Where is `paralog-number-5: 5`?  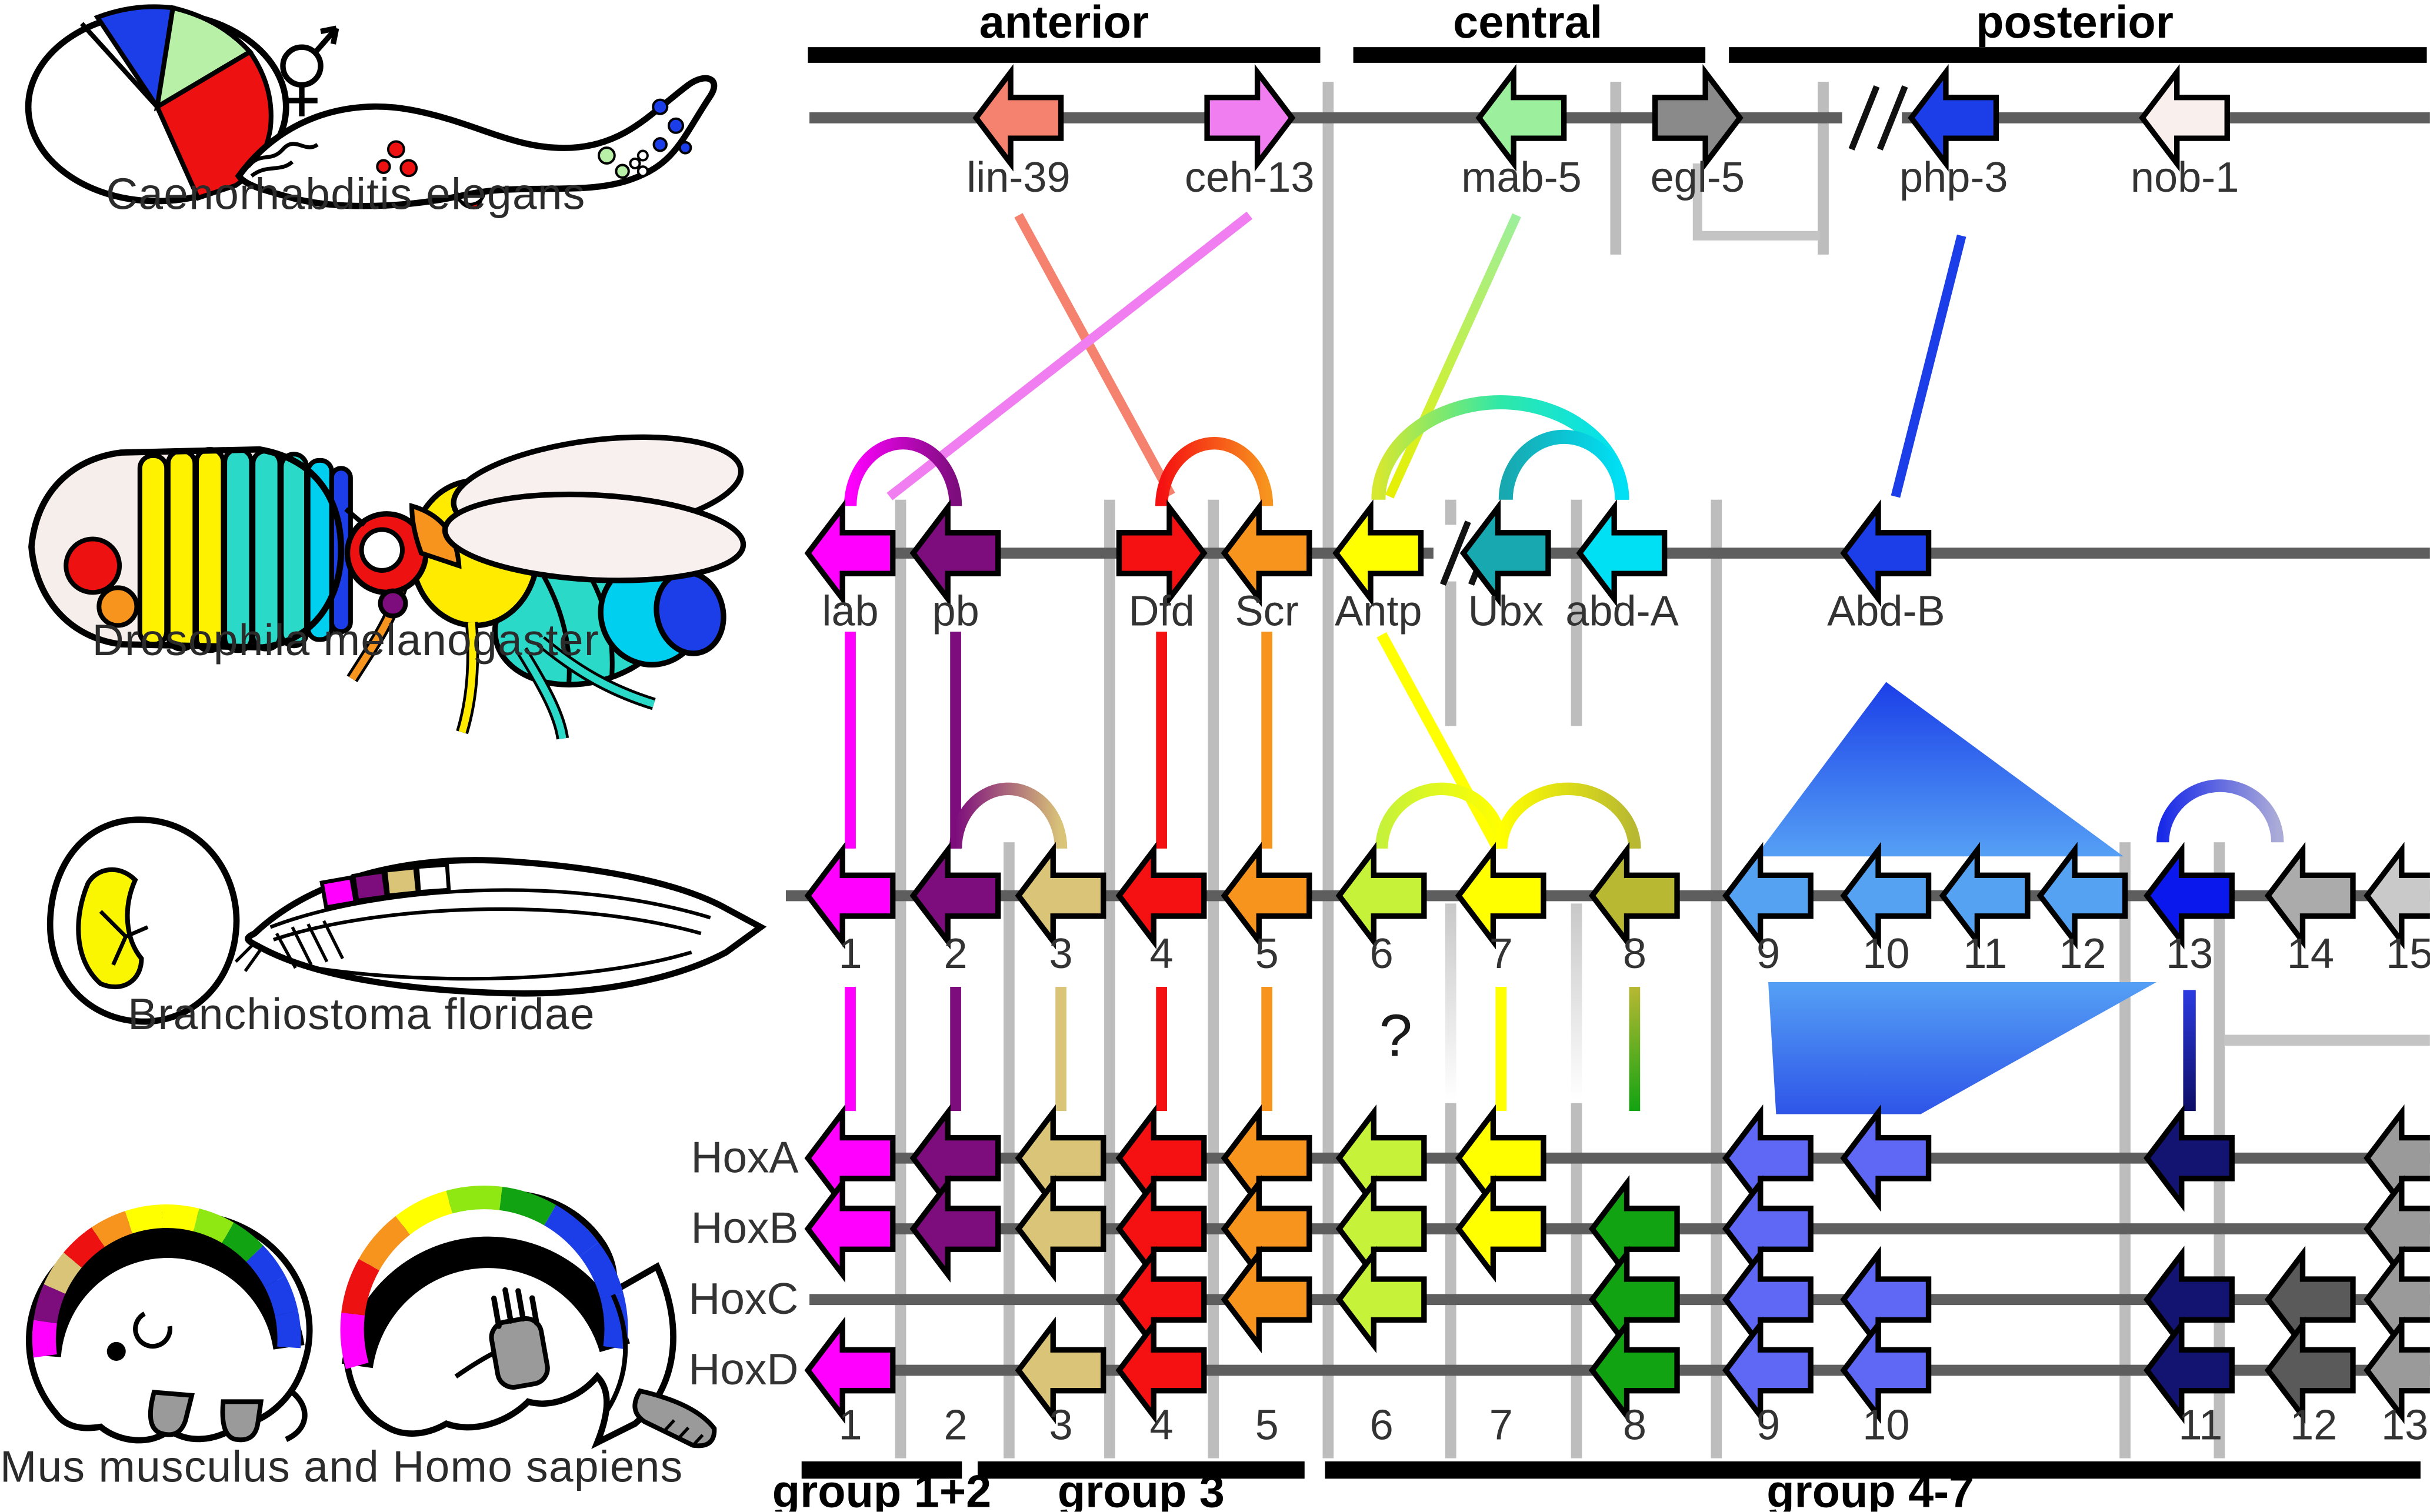 paralog-number-5: 5 is located at coordinates (1267, 1425).